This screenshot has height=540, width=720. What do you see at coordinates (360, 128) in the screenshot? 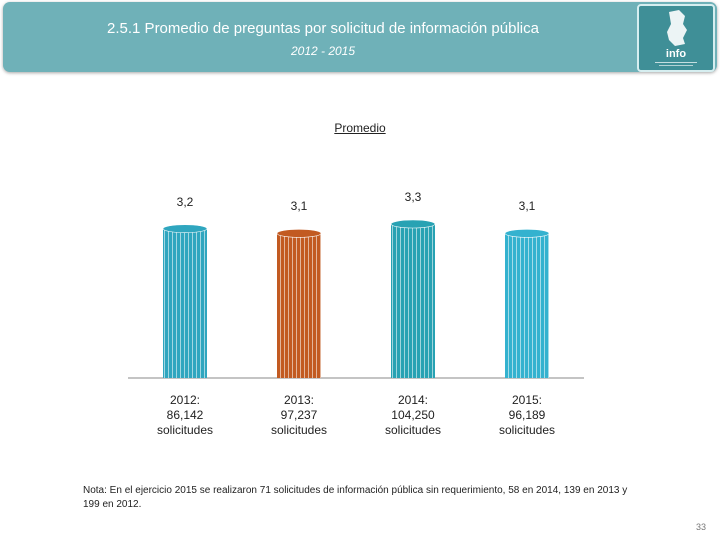
I see `chart-title: Promedio` at bounding box center [360, 128].